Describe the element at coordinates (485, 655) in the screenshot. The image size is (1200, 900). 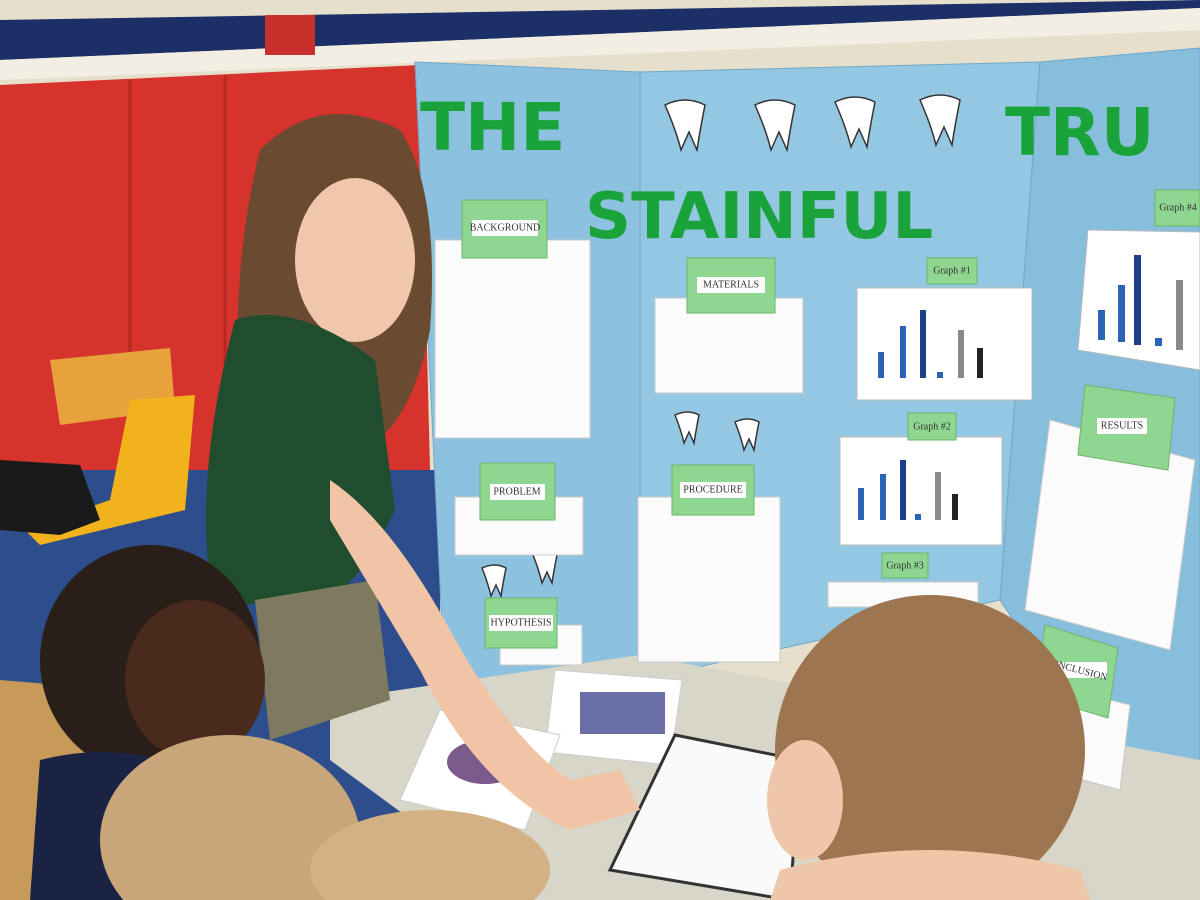
I see `girl-arm` at that location.